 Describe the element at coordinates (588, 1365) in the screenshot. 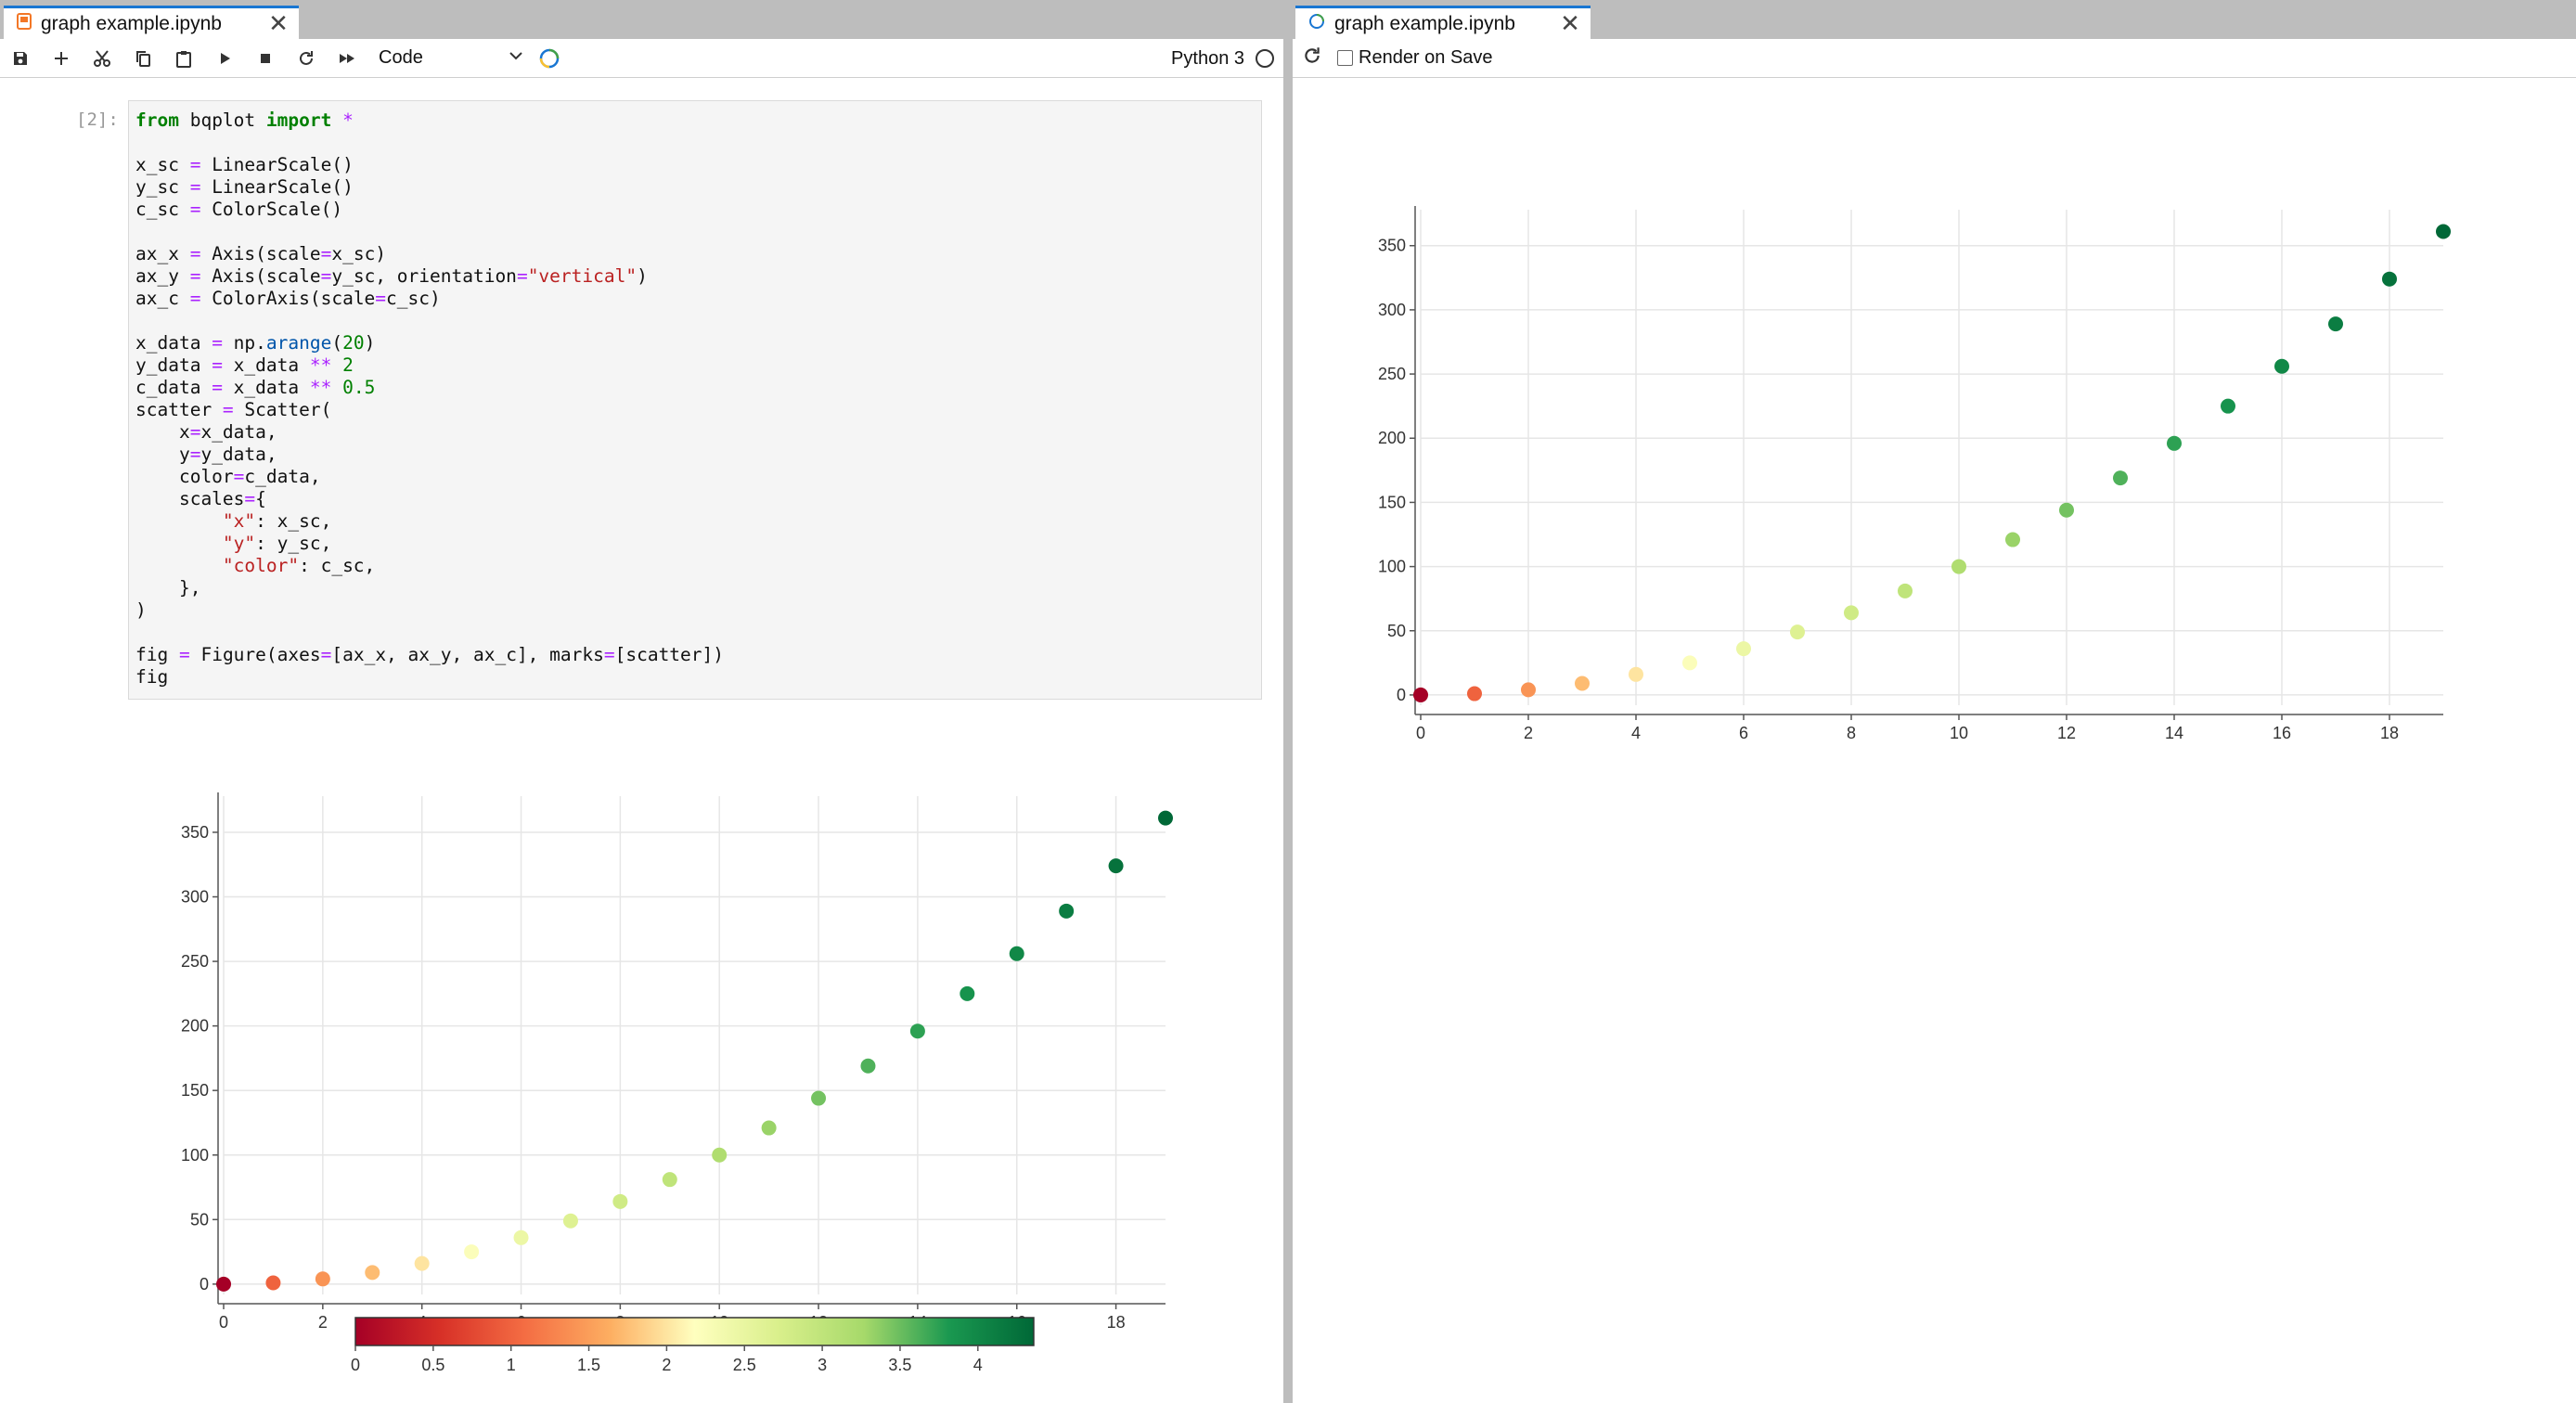

I see `colorbar-tick-label: 1.5` at that location.